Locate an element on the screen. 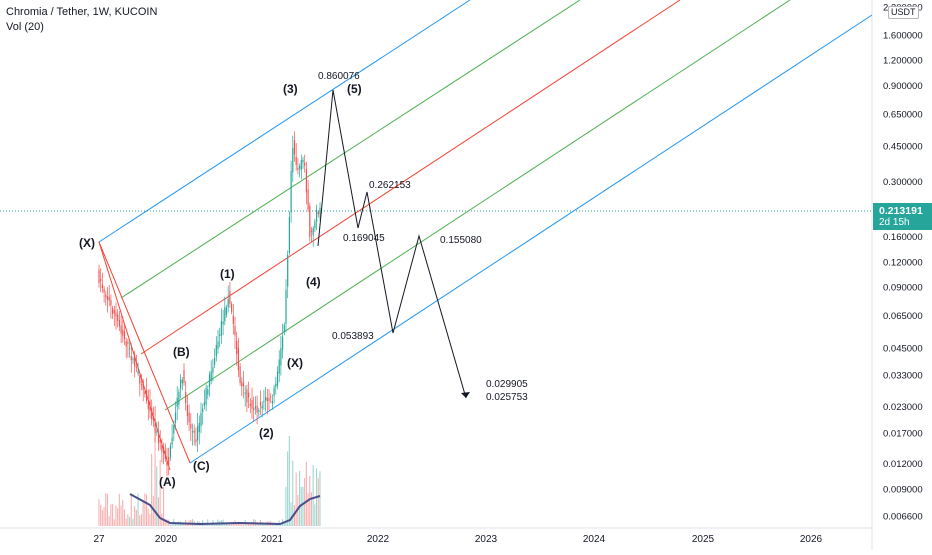 The height and width of the screenshot is (555, 932). volume-indicator-label: Vol (20) is located at coordinates (25, 27).